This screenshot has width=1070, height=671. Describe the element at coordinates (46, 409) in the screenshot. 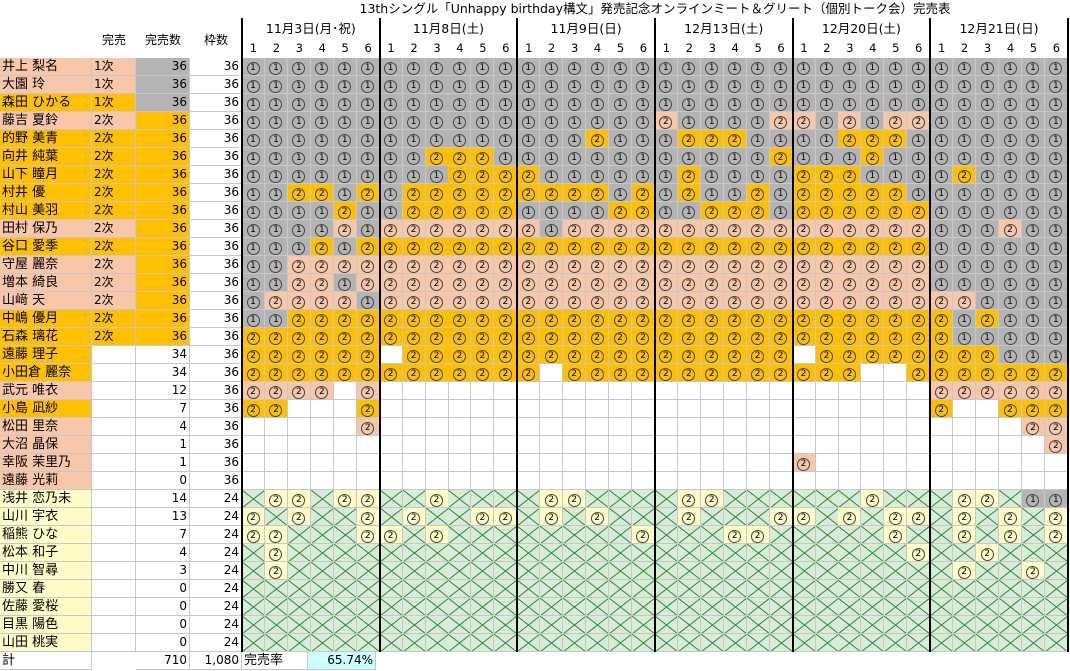

I see `member-name: 小島 凪紗` at that location.